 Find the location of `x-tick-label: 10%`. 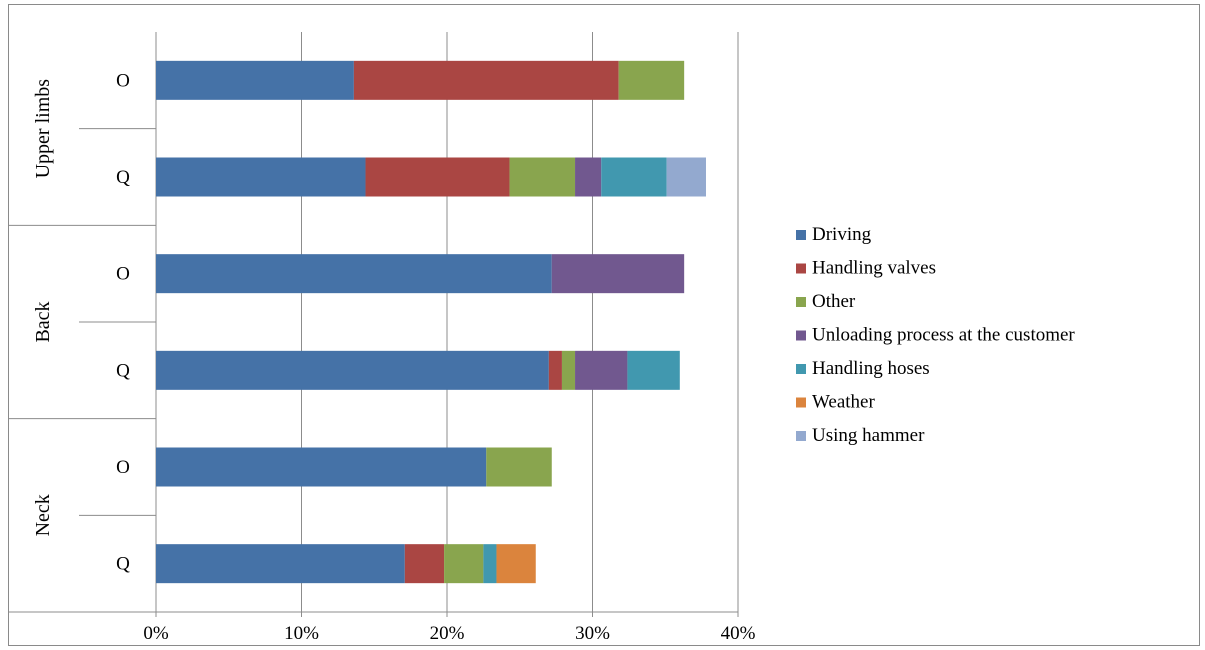

x-tick-label: 10% is located at coordinates (301, 633).